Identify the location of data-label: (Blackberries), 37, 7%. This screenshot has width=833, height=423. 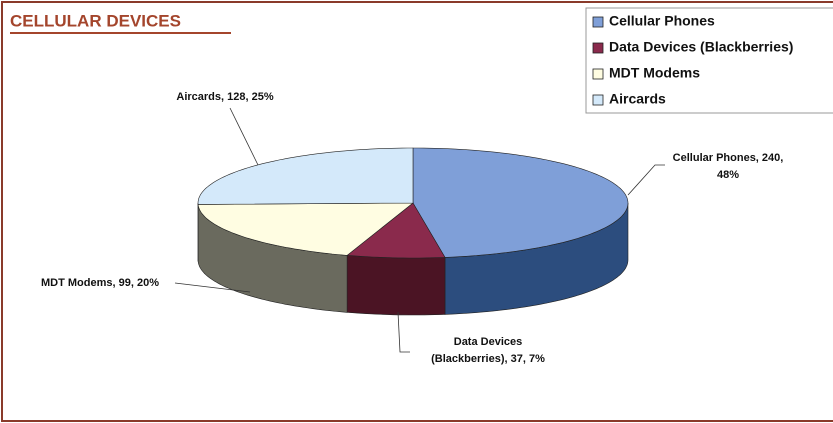
(488, 359).